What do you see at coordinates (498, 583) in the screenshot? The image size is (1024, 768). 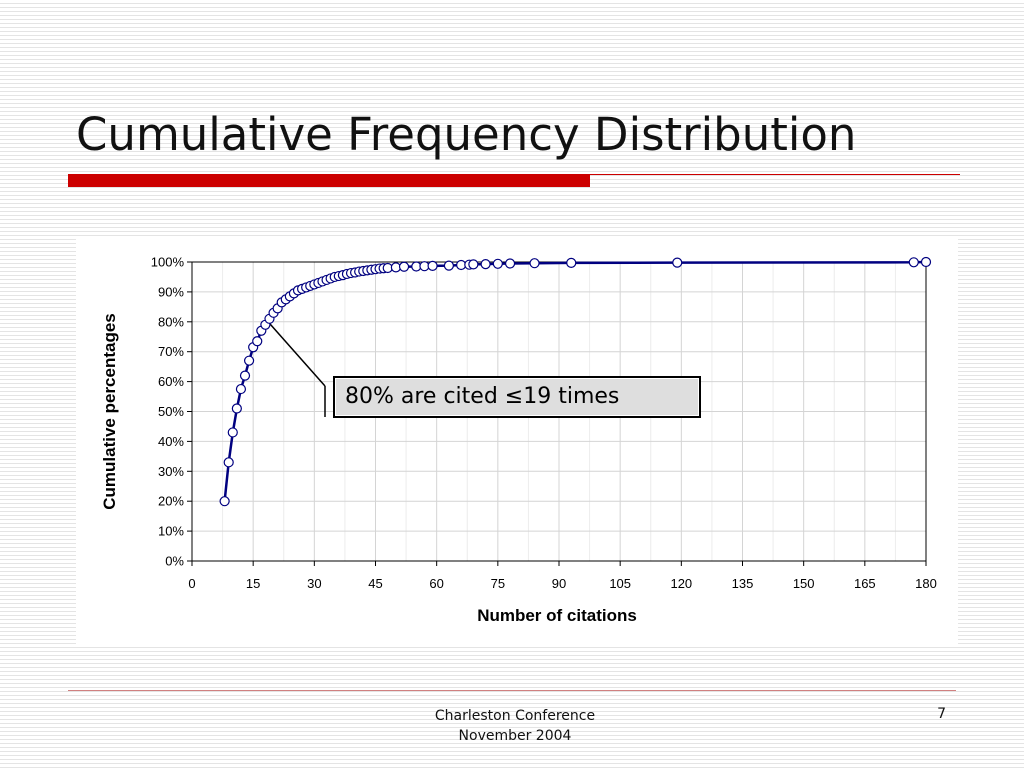 I see `x-tick-label: 75` at bounding box center [498, 583].